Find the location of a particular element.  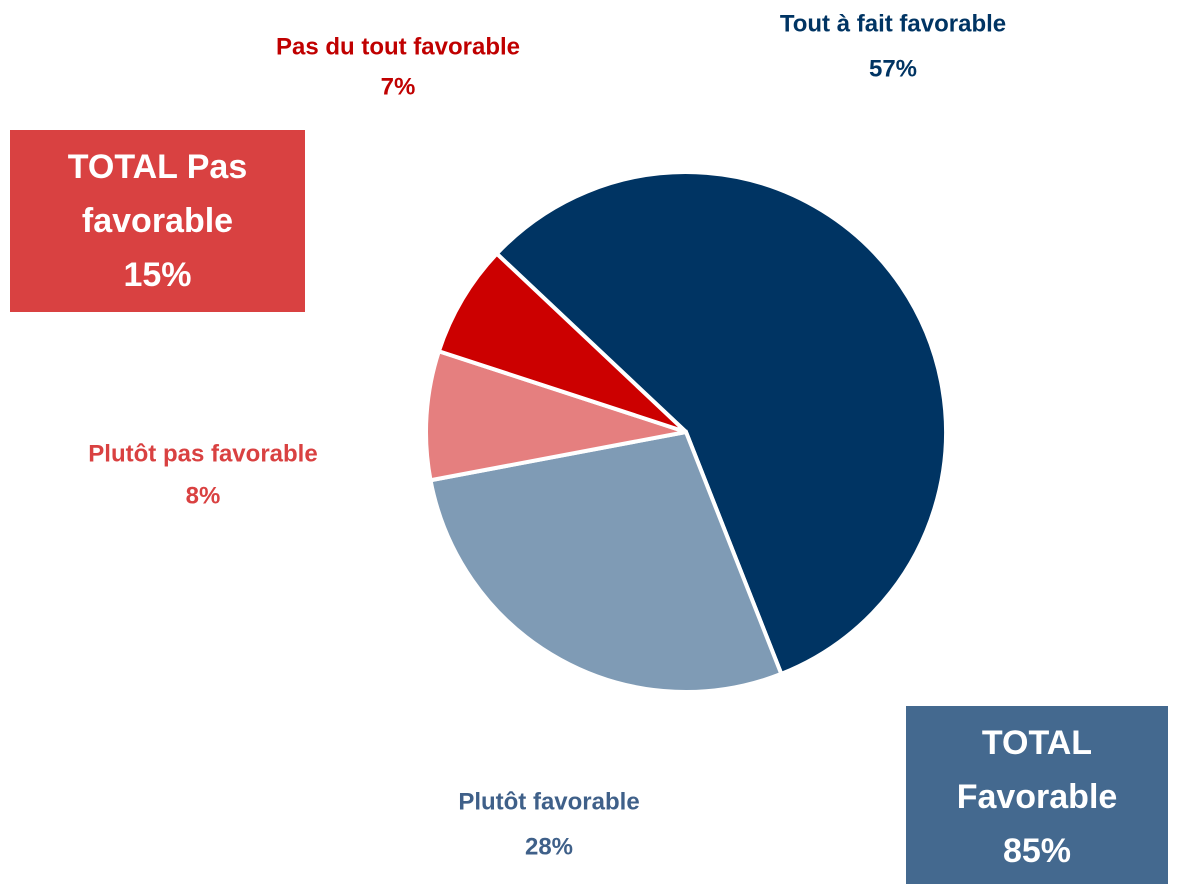

slice-value: 7% is located at coordinates (398, 86).